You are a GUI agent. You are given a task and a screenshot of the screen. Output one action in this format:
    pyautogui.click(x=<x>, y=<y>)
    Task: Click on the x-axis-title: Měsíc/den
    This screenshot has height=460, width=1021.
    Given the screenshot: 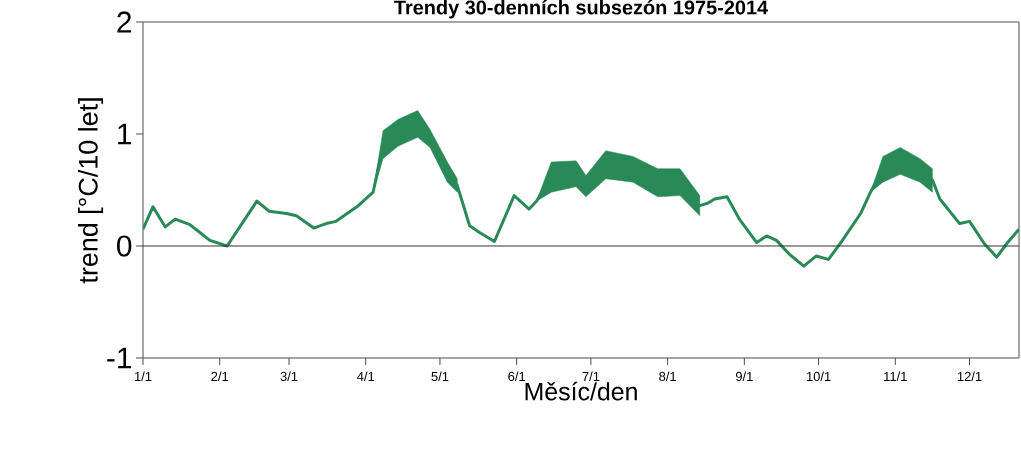 What is the action you would take?
    pyautogui.click(x=581, y=391)
    